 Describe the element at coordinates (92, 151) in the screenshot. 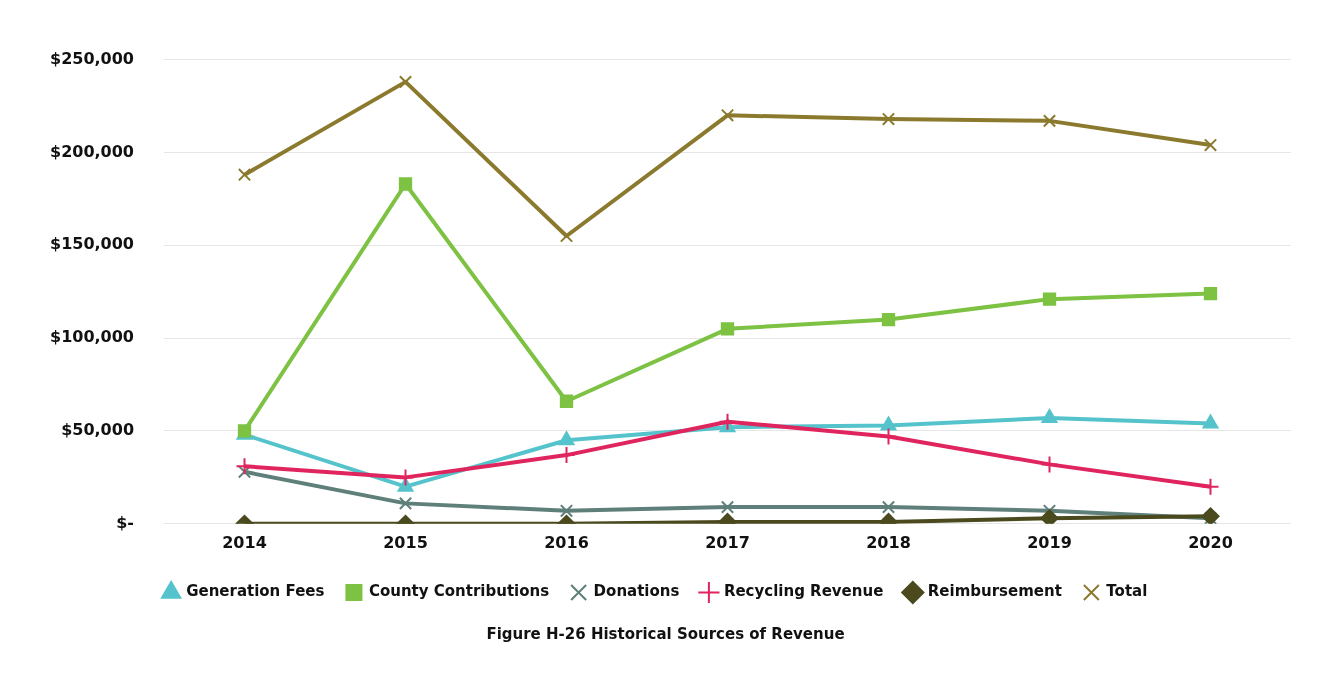

I see `y-tick-label: $200,000` at that location.